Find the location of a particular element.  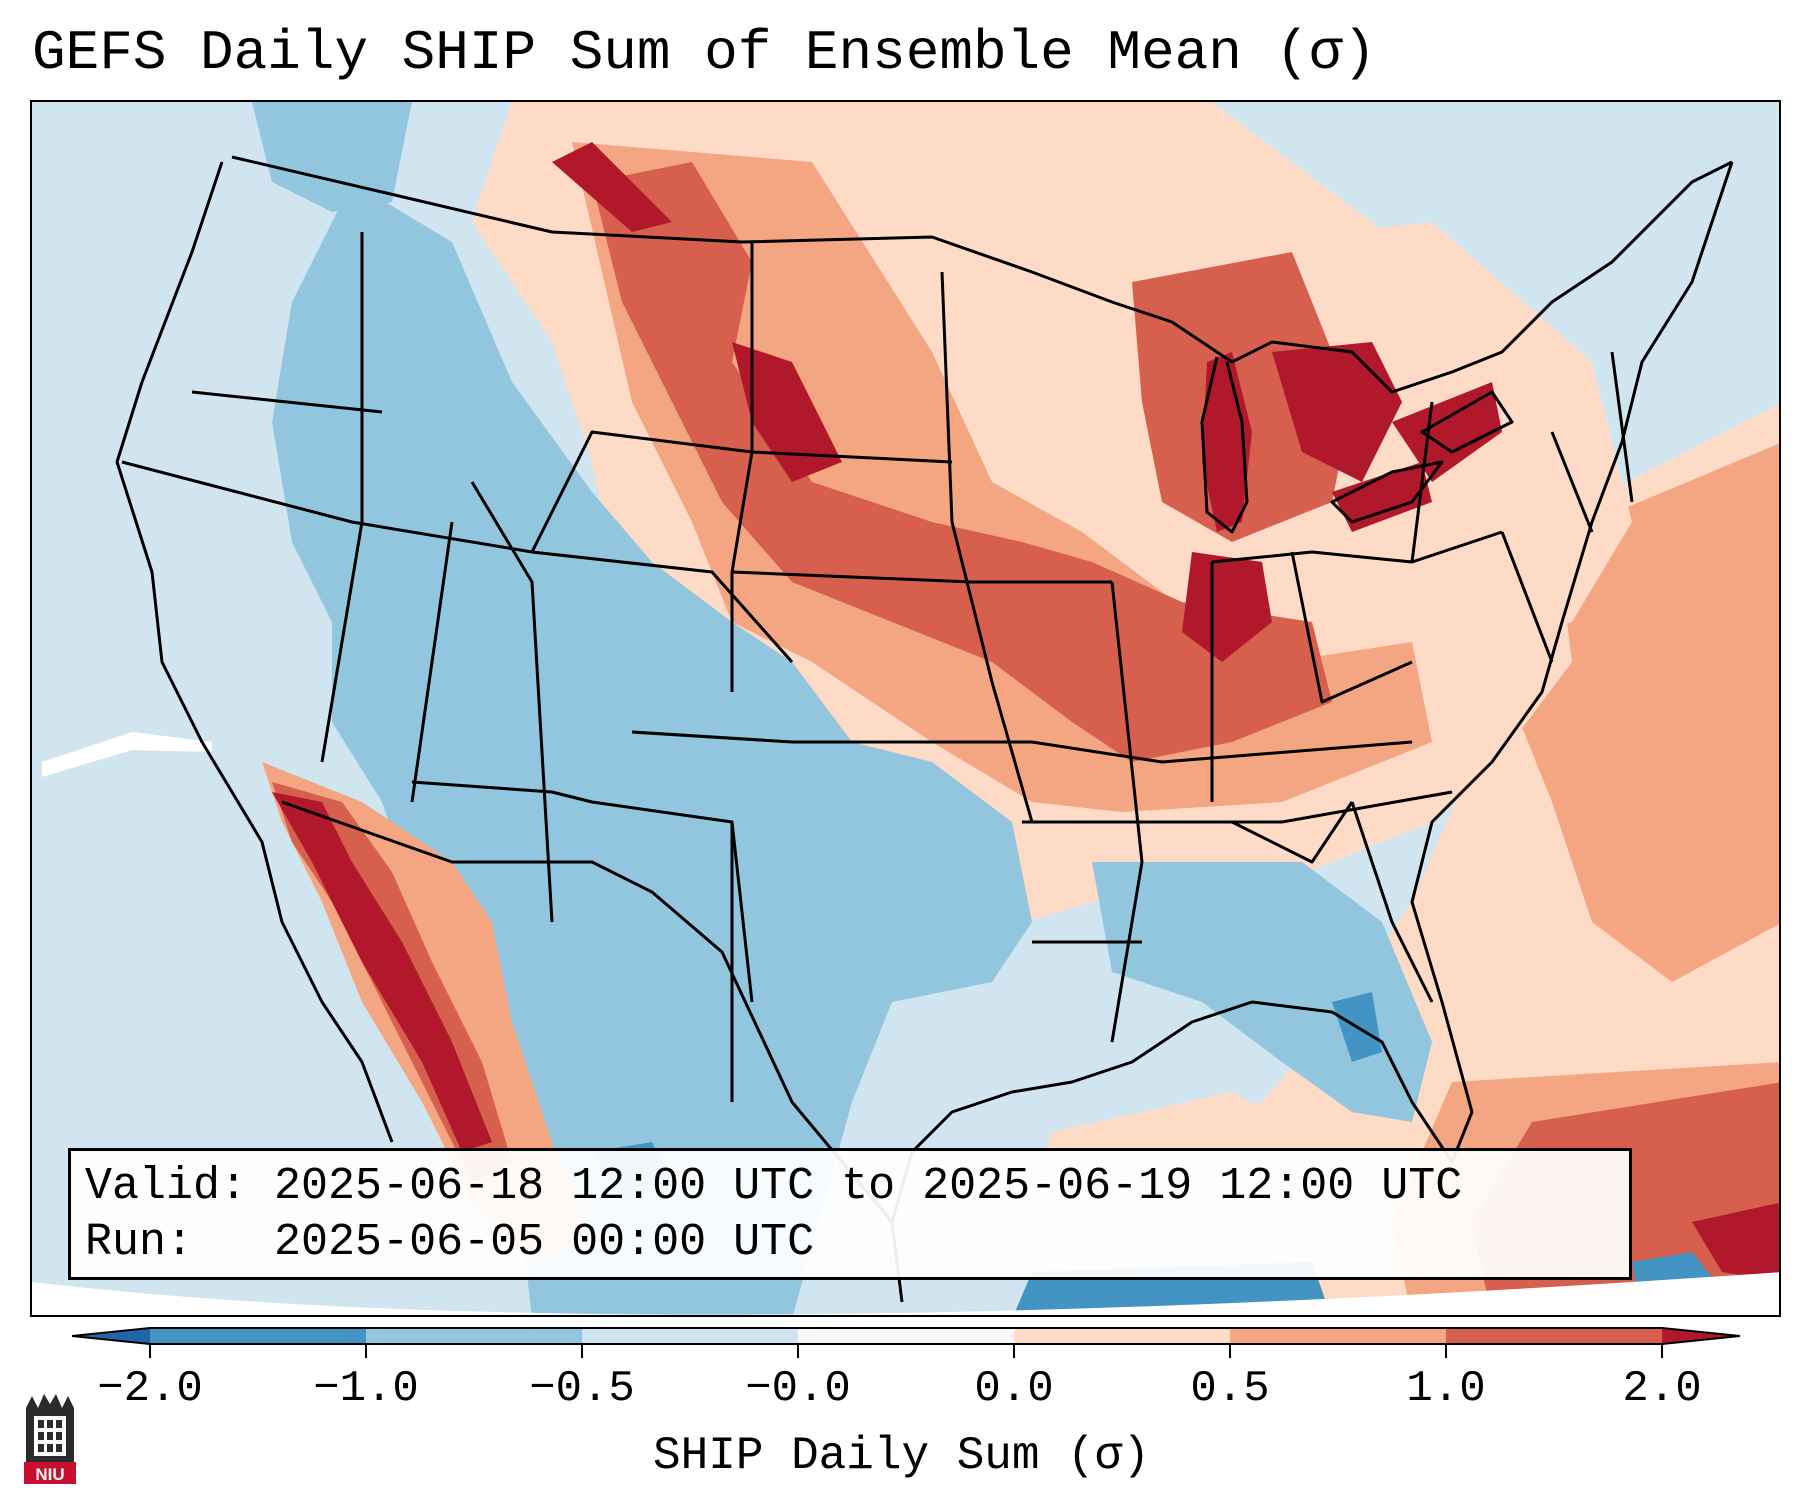

colorbar is located at coordinates (906, 1342).